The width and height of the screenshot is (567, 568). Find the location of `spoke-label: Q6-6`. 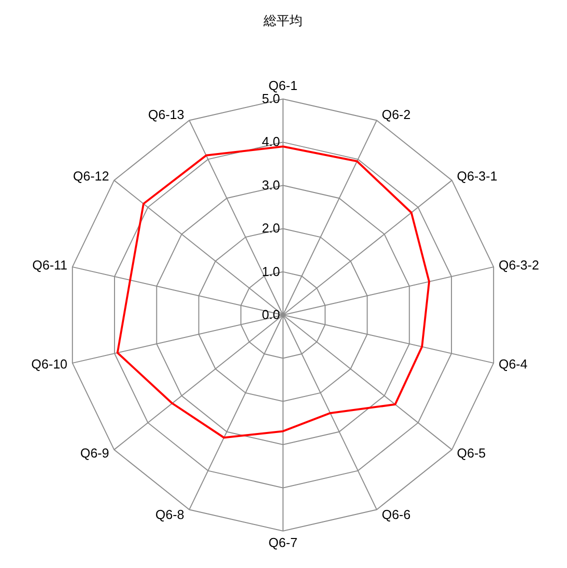

spoke-label: Q6-6 is located at coordinates (396, 514).